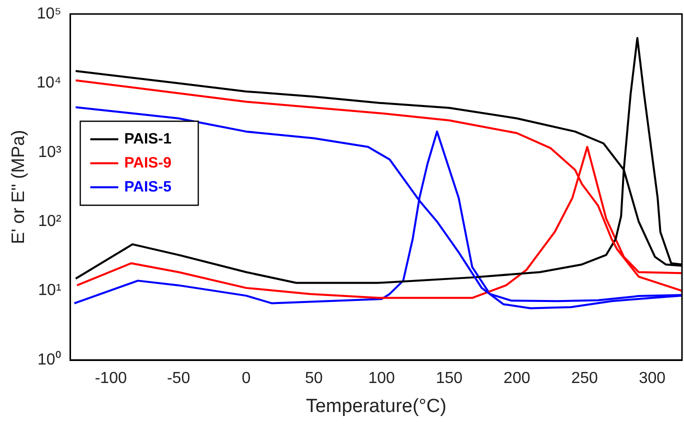  What do you see at coordinates (50, 291) in the screenshot?
I see `y-tick-label: 10¹` at bounding box center [50, 291].